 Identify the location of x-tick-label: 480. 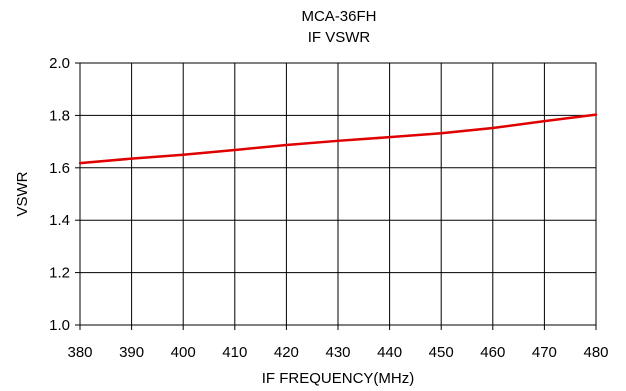
(595, 352).